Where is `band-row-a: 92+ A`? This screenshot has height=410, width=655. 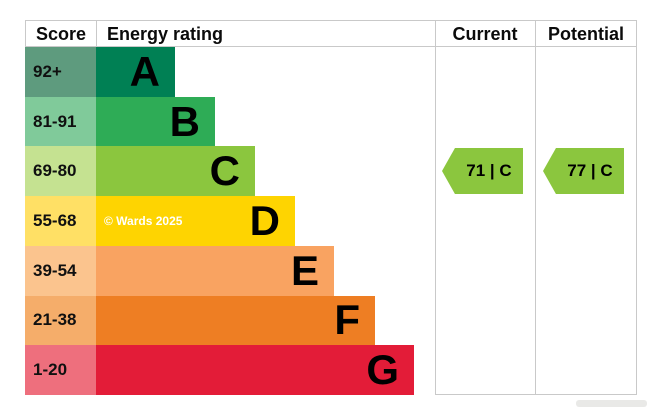
band-row-a: 92+ A is located at coordinates (230, 72).